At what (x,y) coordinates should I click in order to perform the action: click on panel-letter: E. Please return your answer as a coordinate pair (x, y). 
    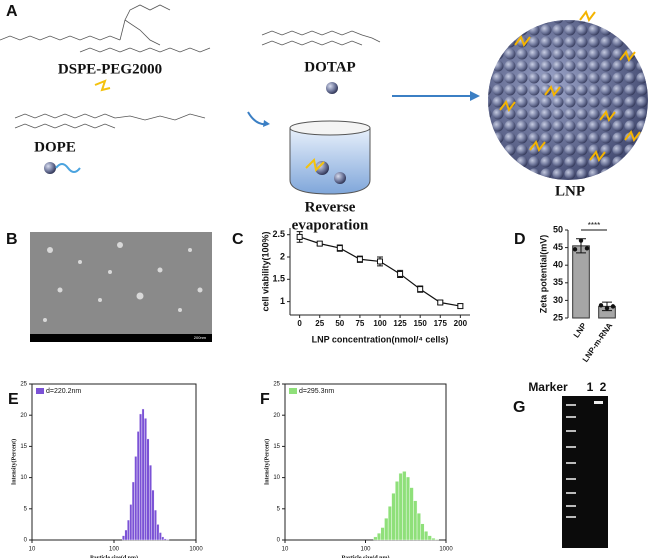
    Looking at the image, I should click on (13, 399).